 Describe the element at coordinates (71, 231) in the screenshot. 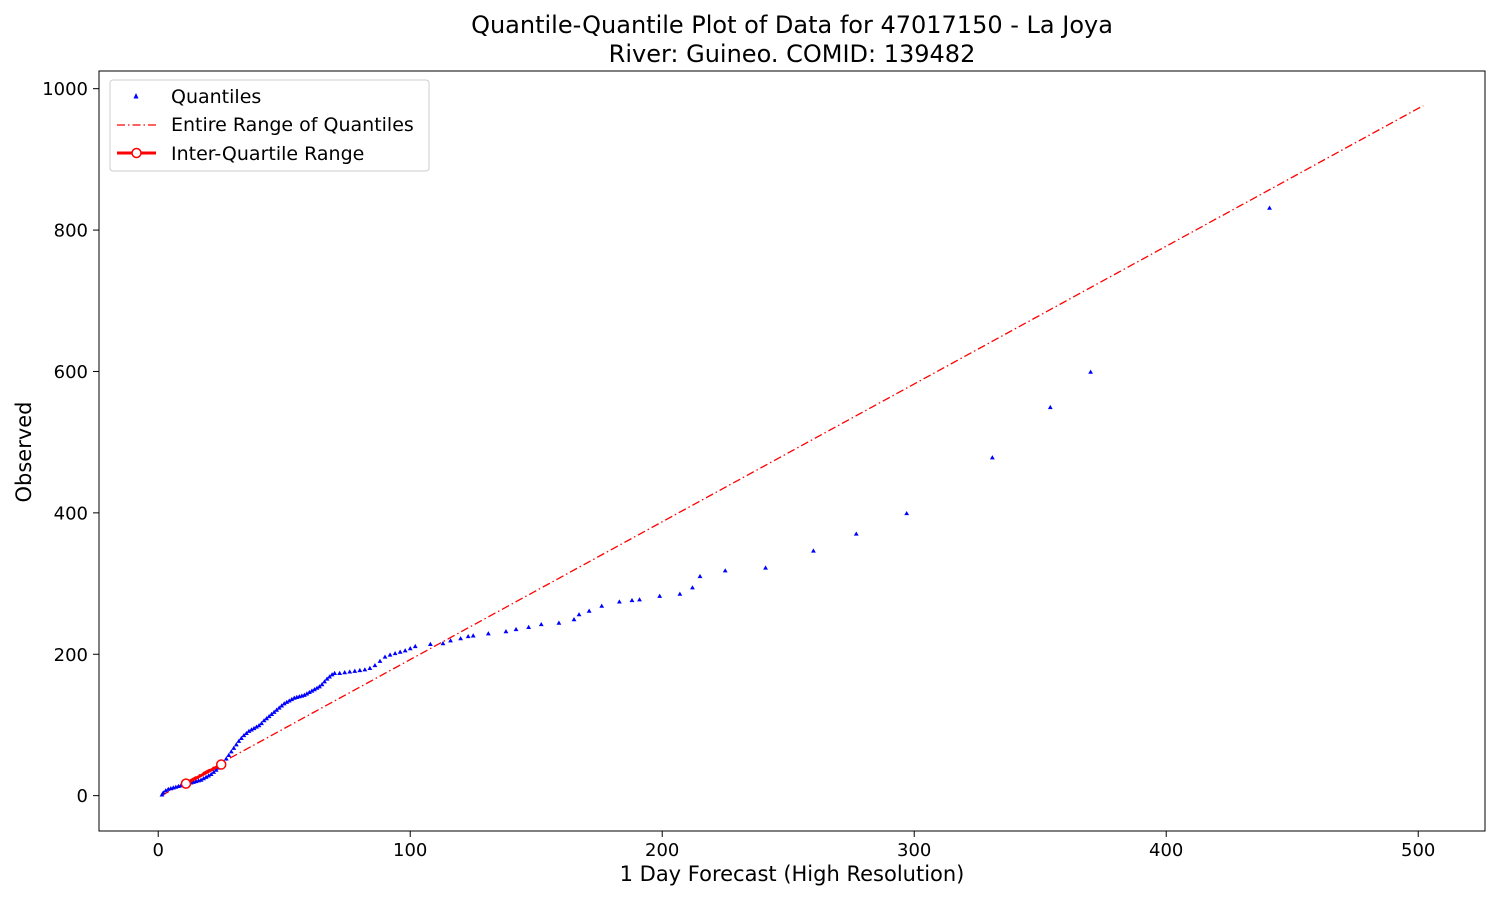

I see `y-tick-label: 800` at that location.